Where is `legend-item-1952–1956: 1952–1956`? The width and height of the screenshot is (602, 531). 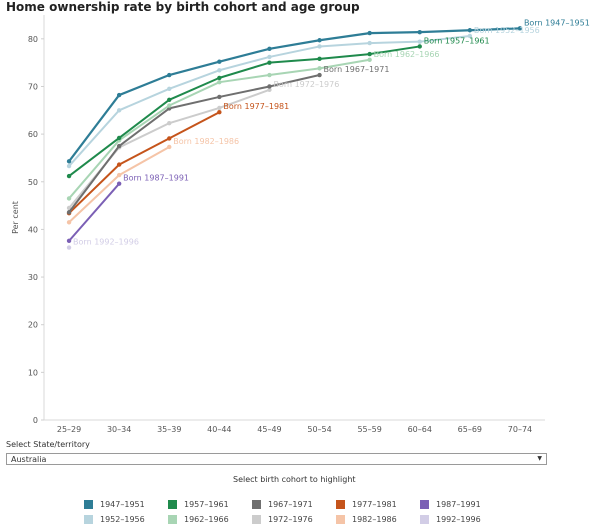
legend-item-1952–1956: 1952–1956 is located at coordinates (114, 519).